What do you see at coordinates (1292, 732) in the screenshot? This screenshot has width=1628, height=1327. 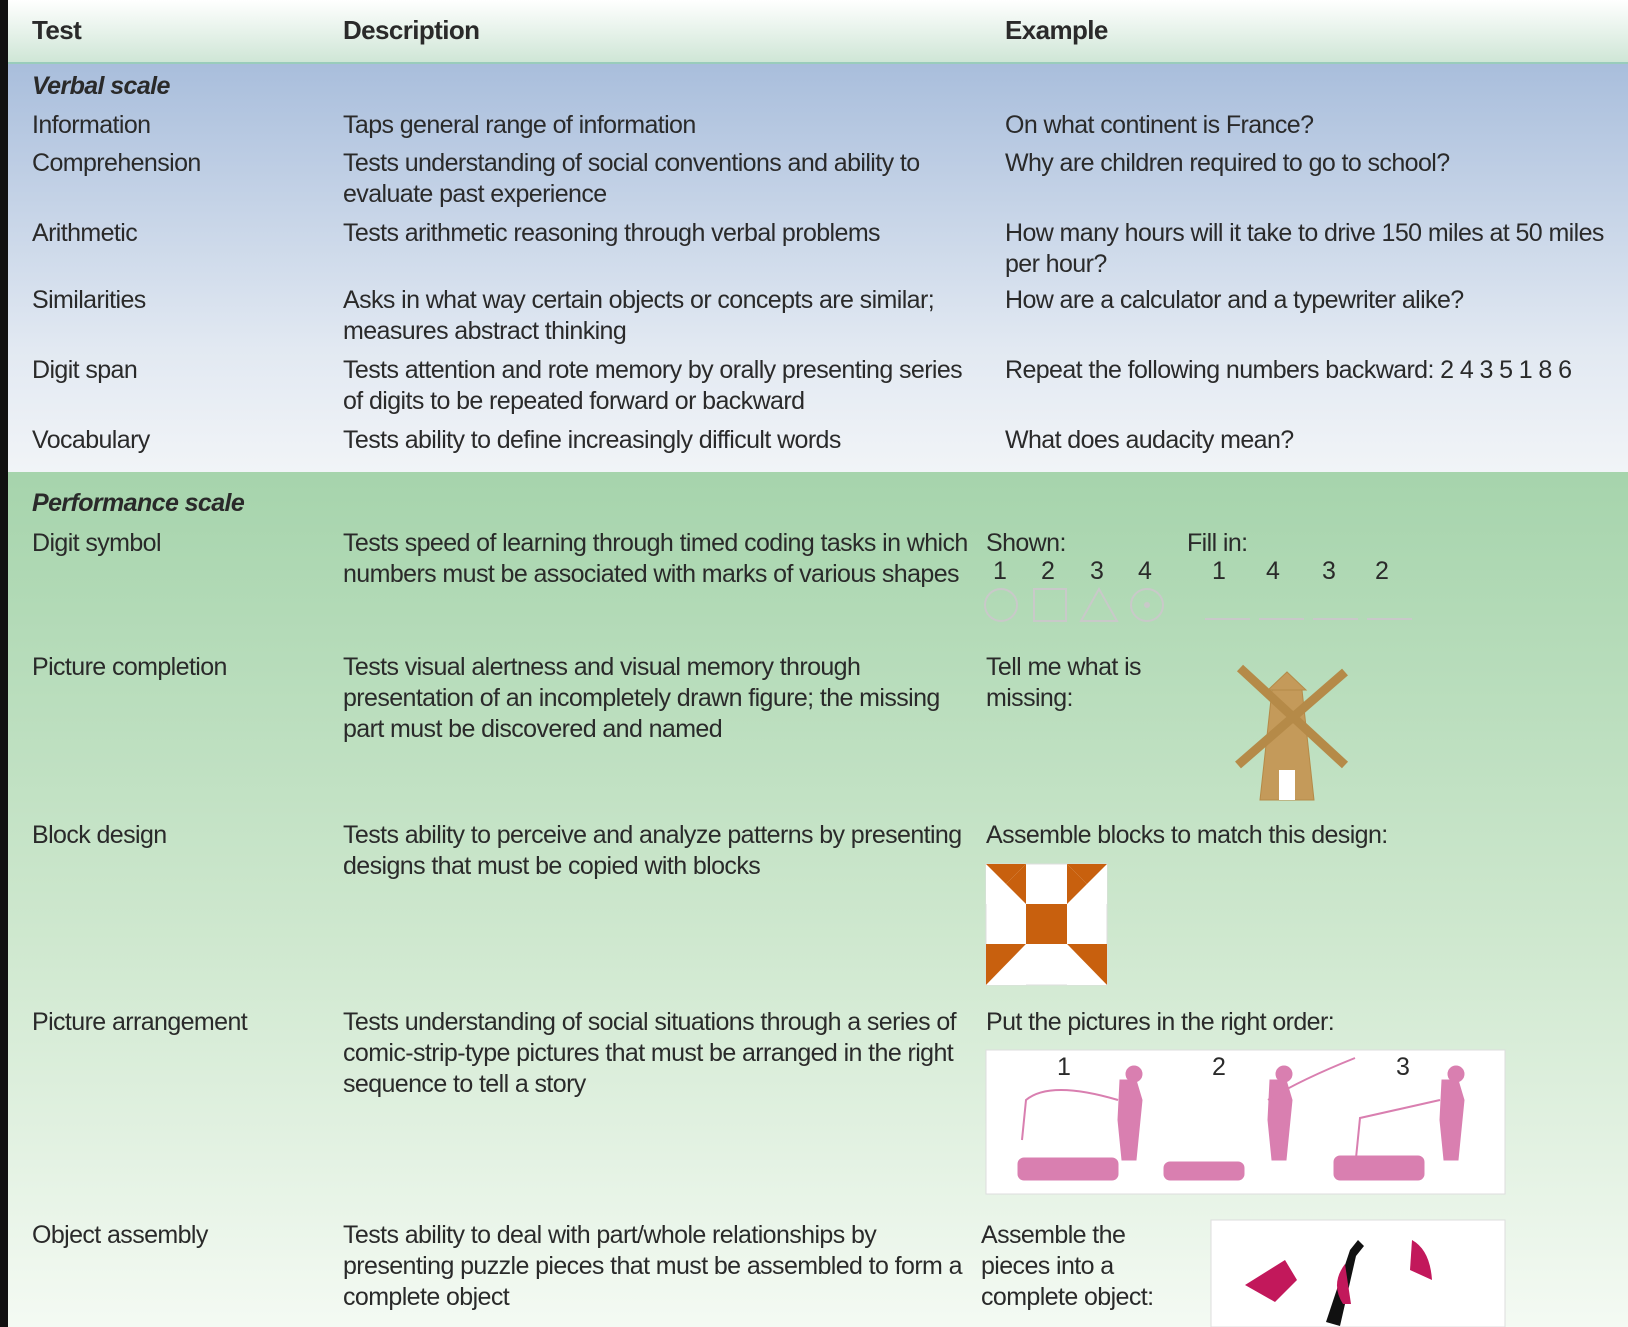 I see `windmill` at bounding box center [1292, 732].